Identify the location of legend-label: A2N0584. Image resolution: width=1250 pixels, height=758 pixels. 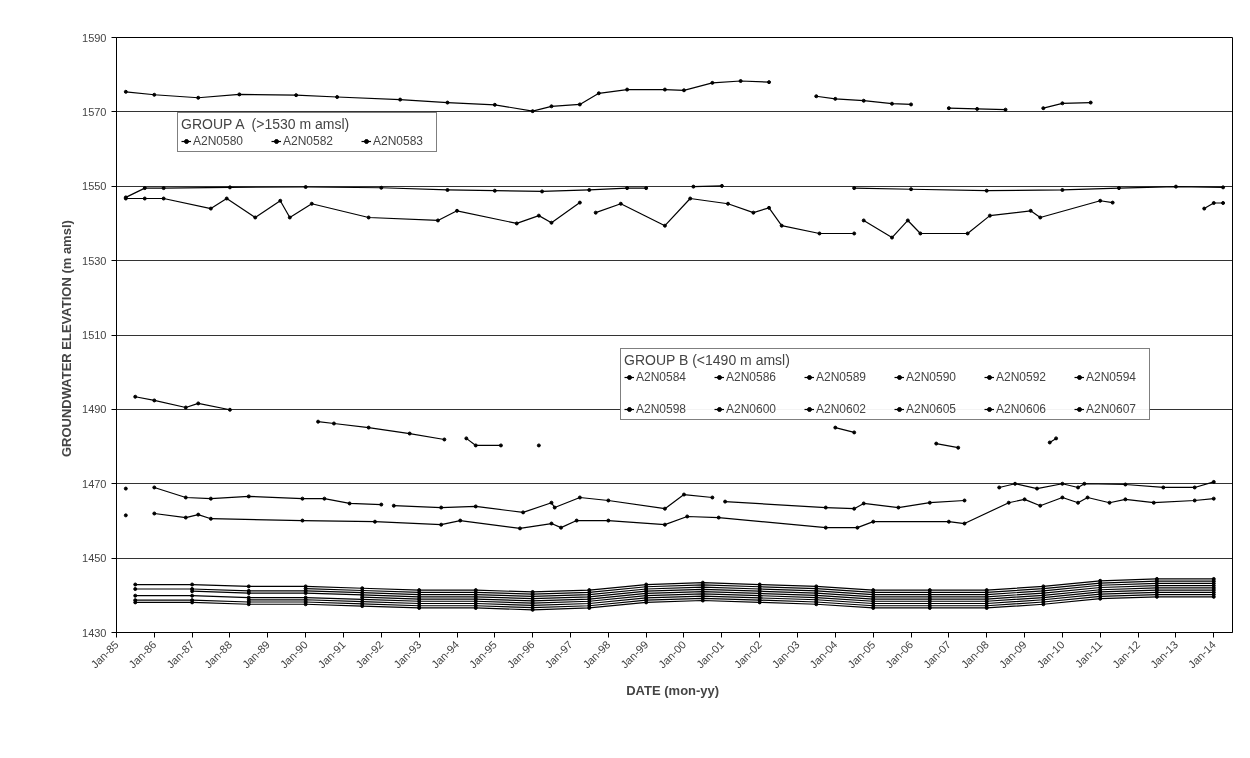
(662, 377).